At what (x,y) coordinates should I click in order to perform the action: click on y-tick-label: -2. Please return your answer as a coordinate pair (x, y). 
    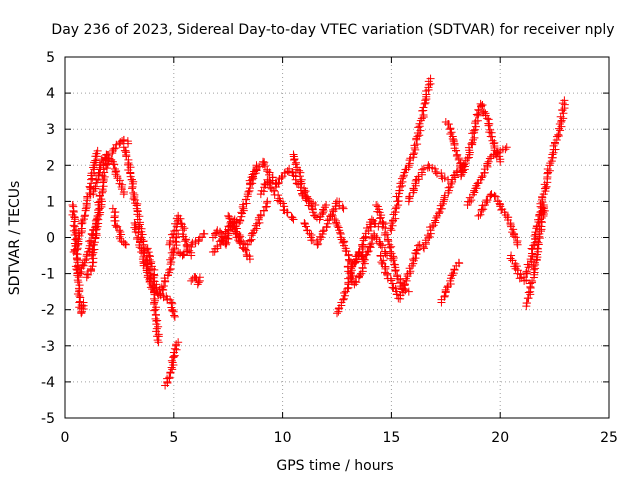
    Looking at the image, I should click on (48, 311).